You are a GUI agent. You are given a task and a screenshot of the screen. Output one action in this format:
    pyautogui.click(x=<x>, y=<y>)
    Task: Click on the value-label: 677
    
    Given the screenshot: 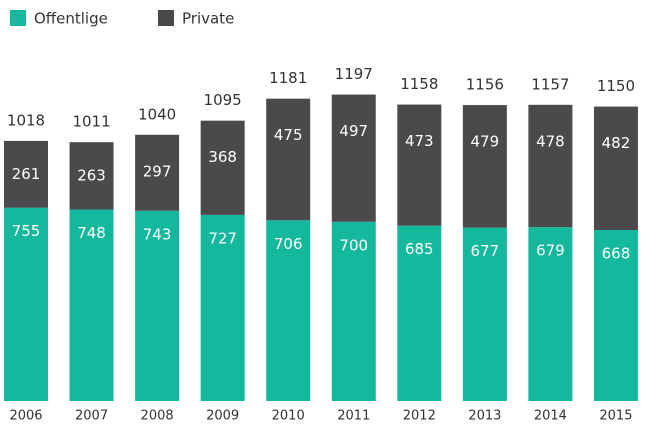 What is the action you would take?
    pyautogui.click(x=485, y=251)
    